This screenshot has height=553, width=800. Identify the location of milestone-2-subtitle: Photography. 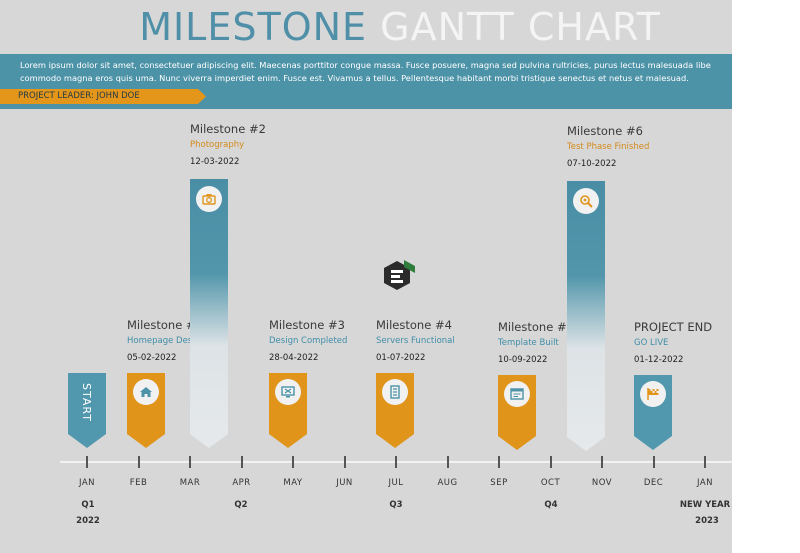
(217, 145).